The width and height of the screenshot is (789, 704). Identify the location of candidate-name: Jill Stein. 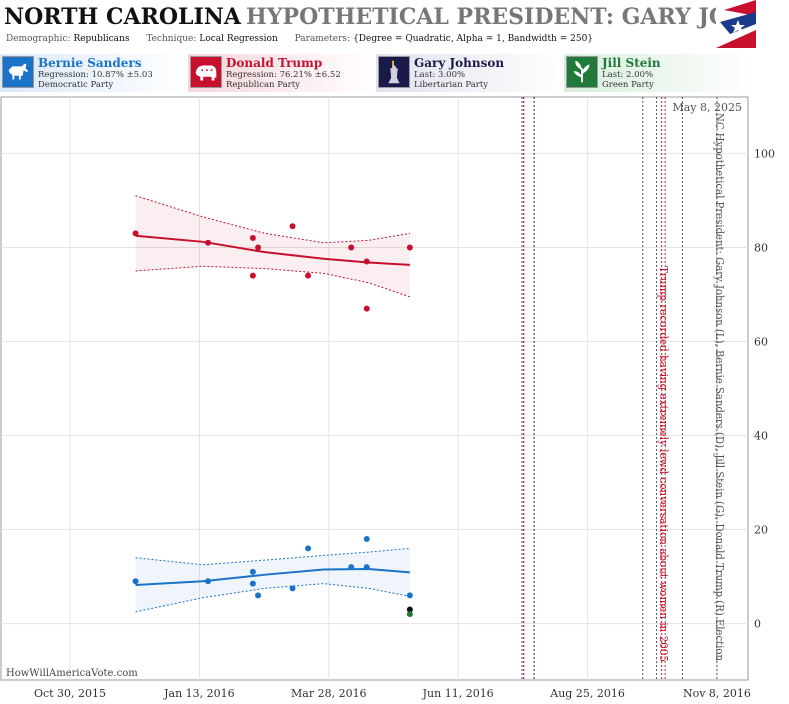
(631, 63).